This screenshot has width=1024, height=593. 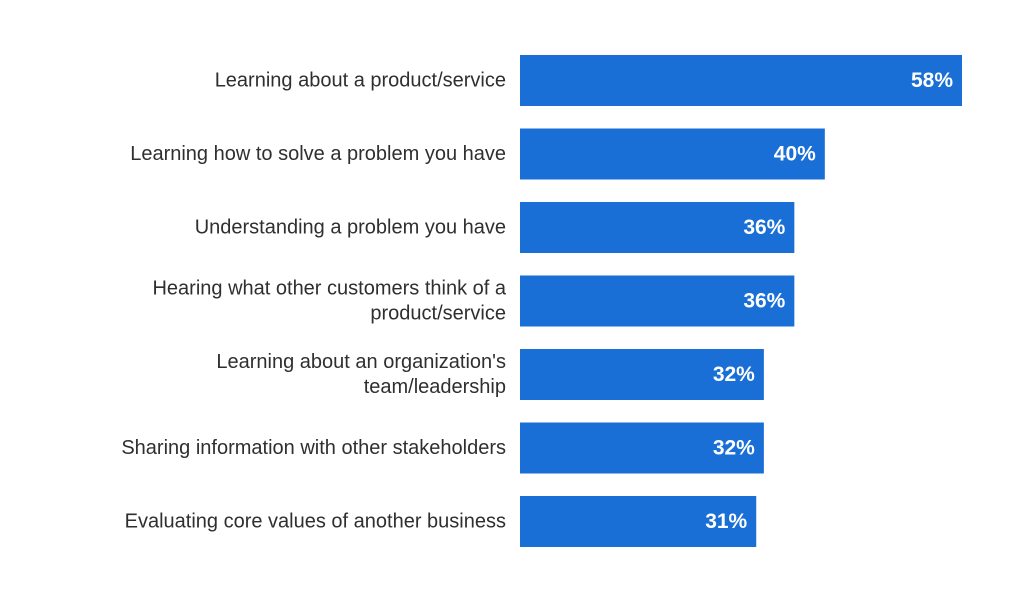 I want to click on category-label-line: Learning how to solve a problem you have, so click(x=318, y=154).